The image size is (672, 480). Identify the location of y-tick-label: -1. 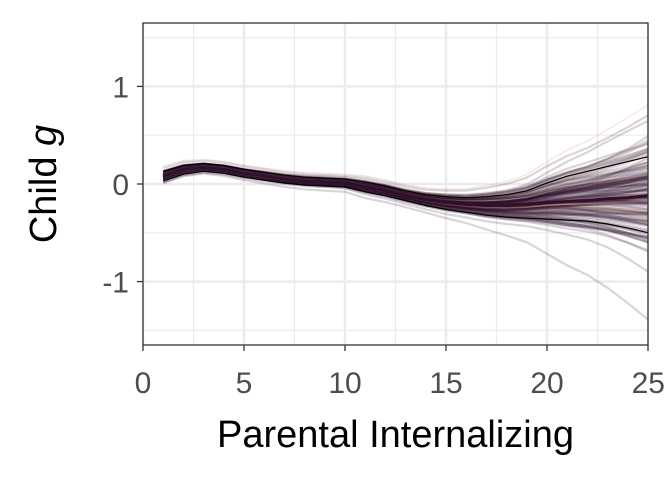
(115, 283).